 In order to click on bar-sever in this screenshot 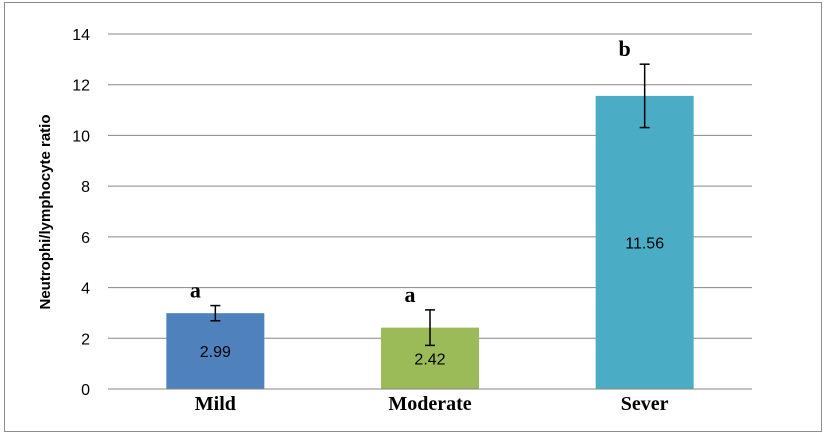, I will do `click(644, 242)`.